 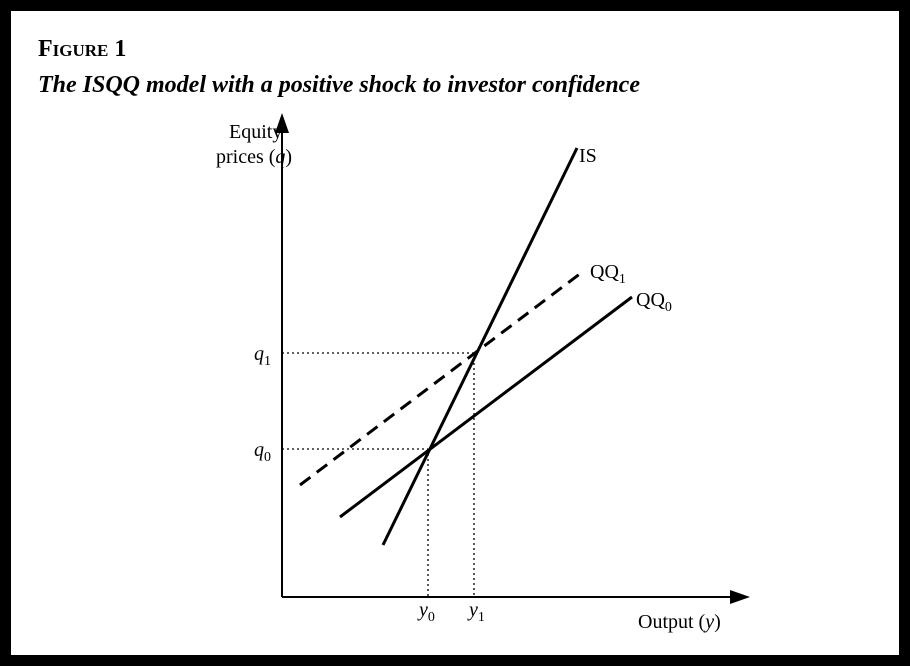 I want to click on y1-label: y1, so click(x=476, y=612).